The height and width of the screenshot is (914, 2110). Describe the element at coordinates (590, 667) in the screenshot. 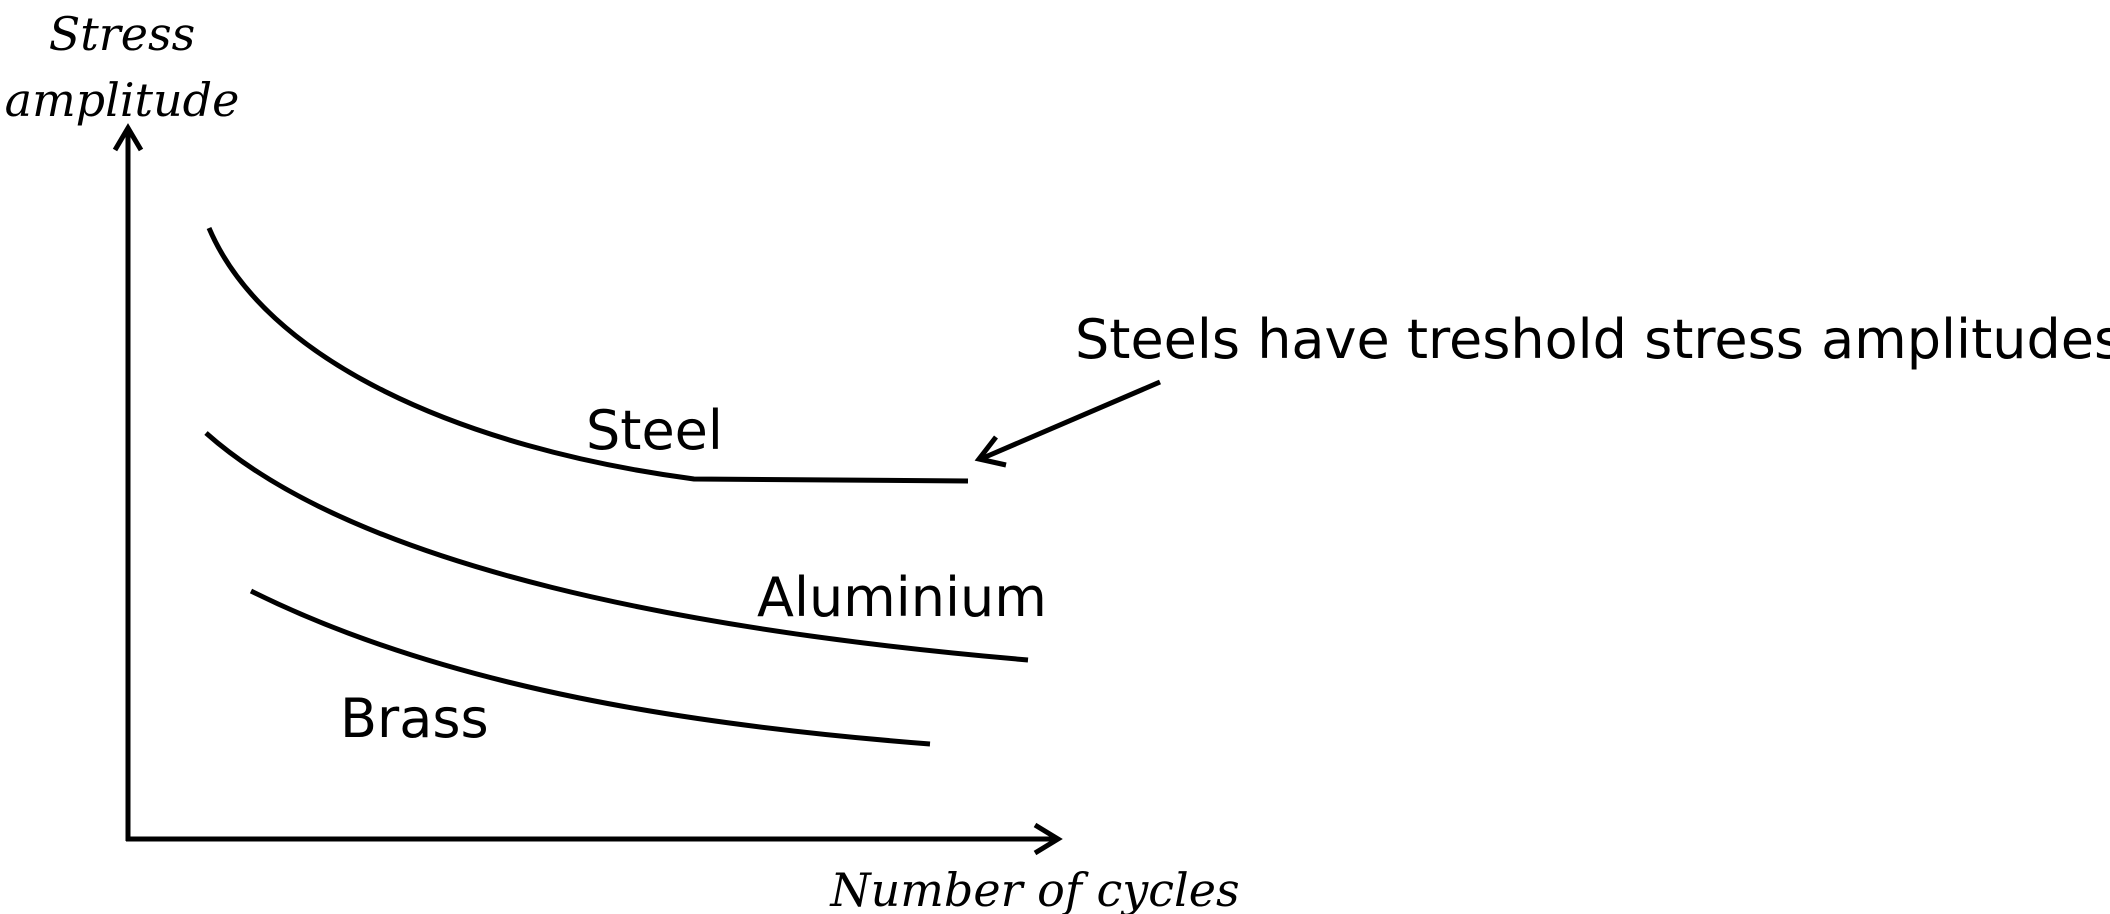

I see `brass-curve` at that location.